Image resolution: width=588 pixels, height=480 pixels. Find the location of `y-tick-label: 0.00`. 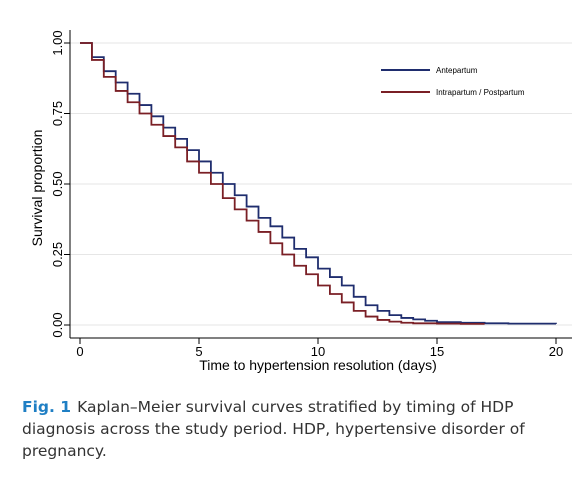

y-tick-label: 0.00 is located at coordinates (57, 324).